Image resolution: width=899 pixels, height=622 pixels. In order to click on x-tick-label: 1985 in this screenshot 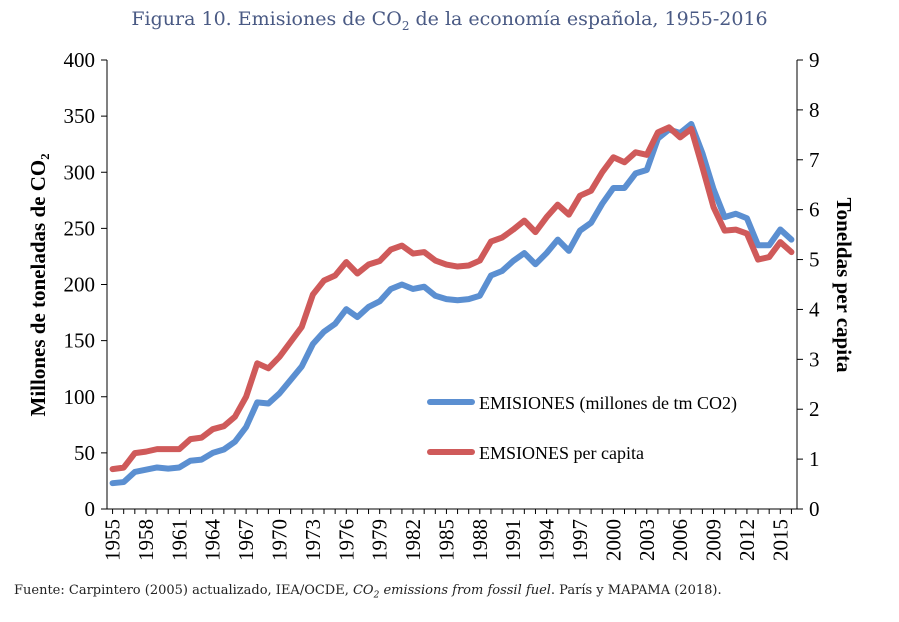, I will do `click(446, 540)`.